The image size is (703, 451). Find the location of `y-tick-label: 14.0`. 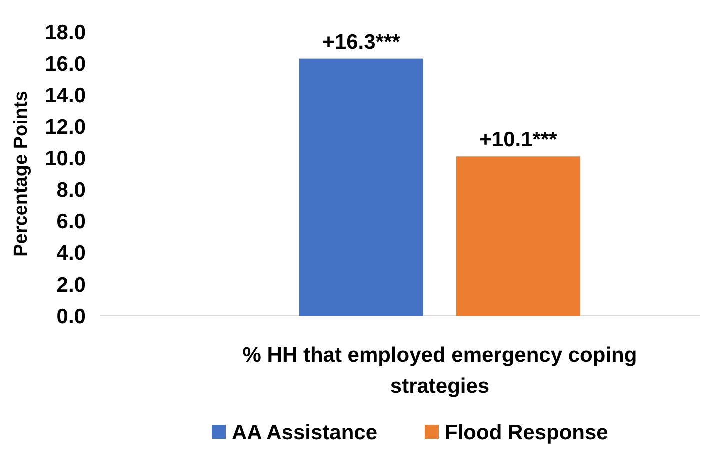

y-tick-label: 14.0 is located at coordinates (65, 96).